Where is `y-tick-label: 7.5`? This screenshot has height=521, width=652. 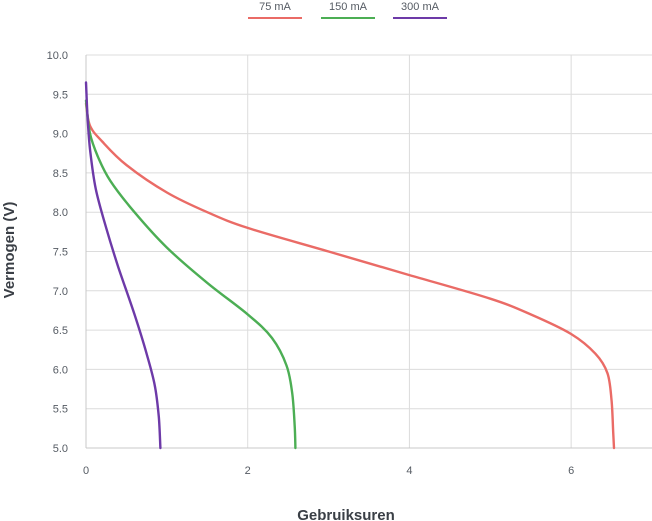
y-tick-label: 7.5 is located at coordinates (60, 253).